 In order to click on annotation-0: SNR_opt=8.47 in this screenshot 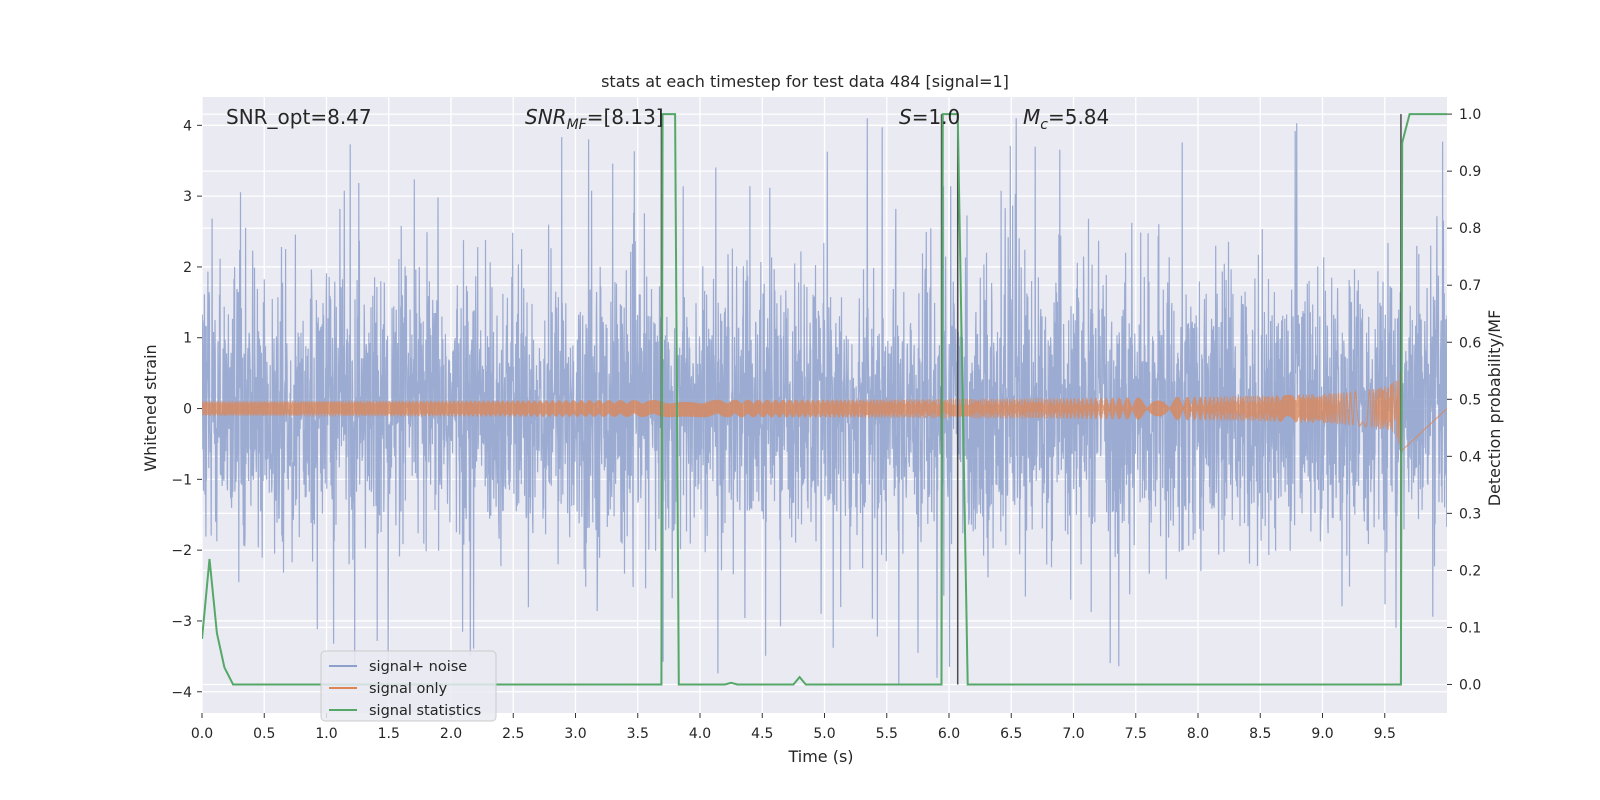, I will do `click(299, 117)`.